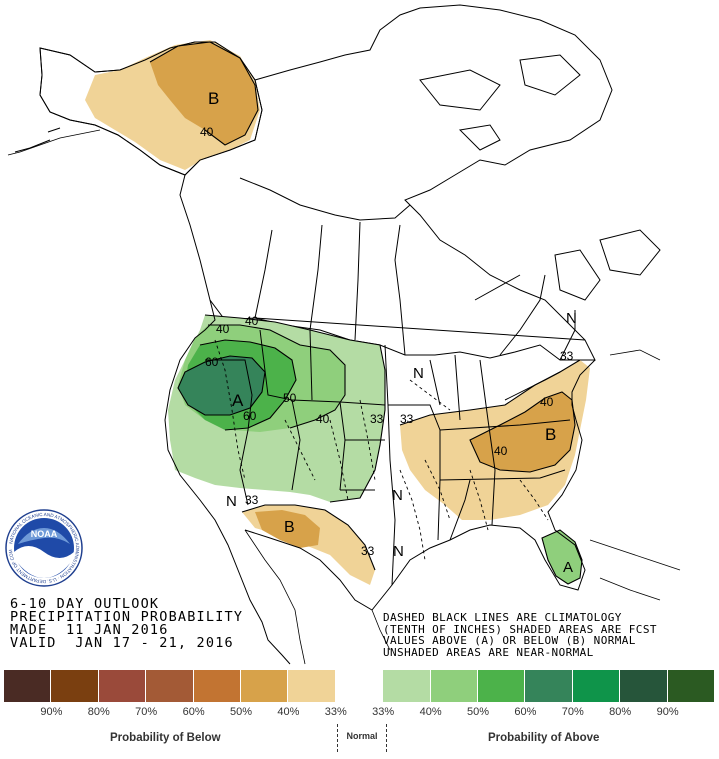  What do you see at coordinates (547, 402) in the screenshot?
I see `east-40-label-a: 40` at bounding box center [547, 402].